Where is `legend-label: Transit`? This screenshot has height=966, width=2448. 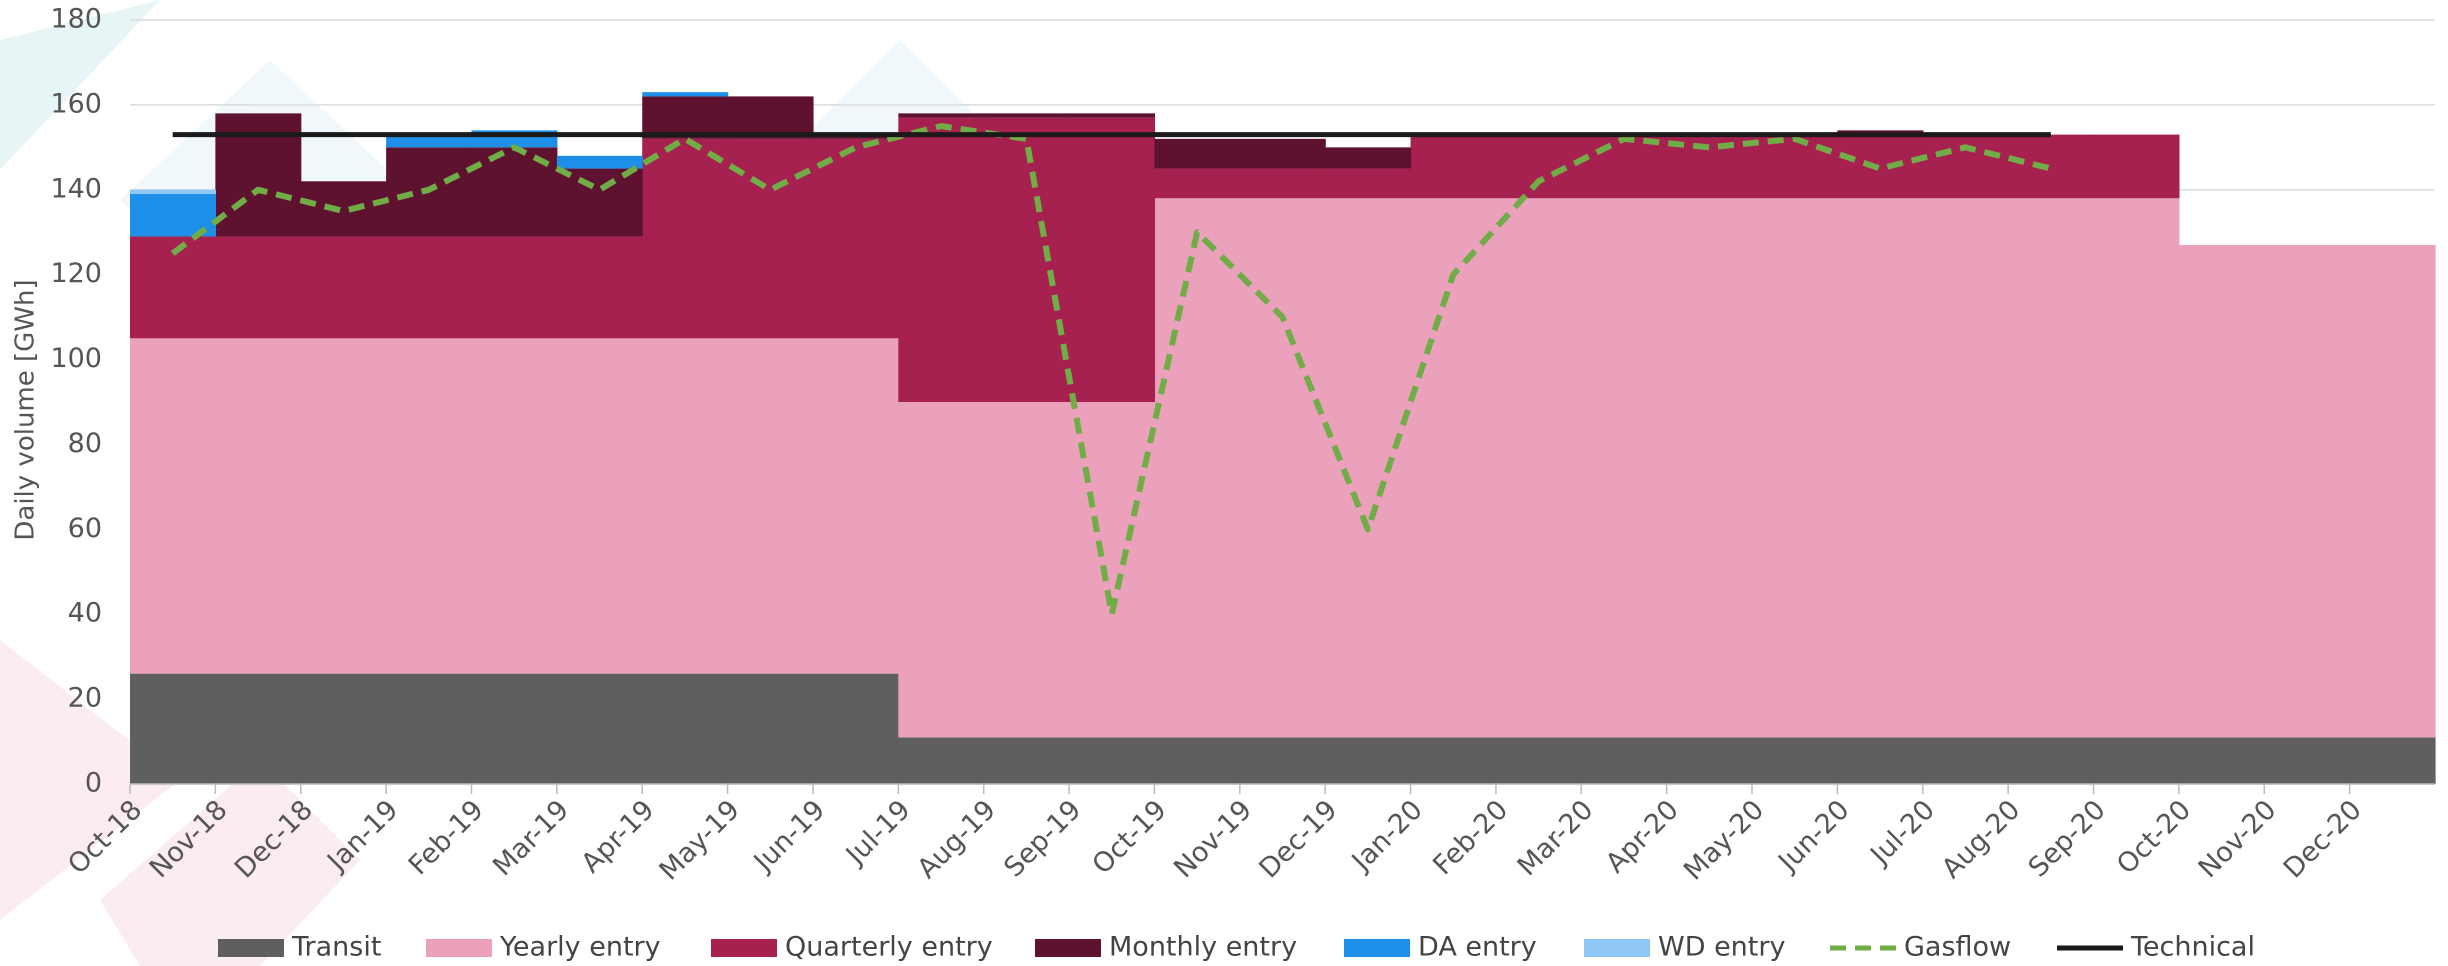 legend-label: Transit is located at coordinates (336, 947).